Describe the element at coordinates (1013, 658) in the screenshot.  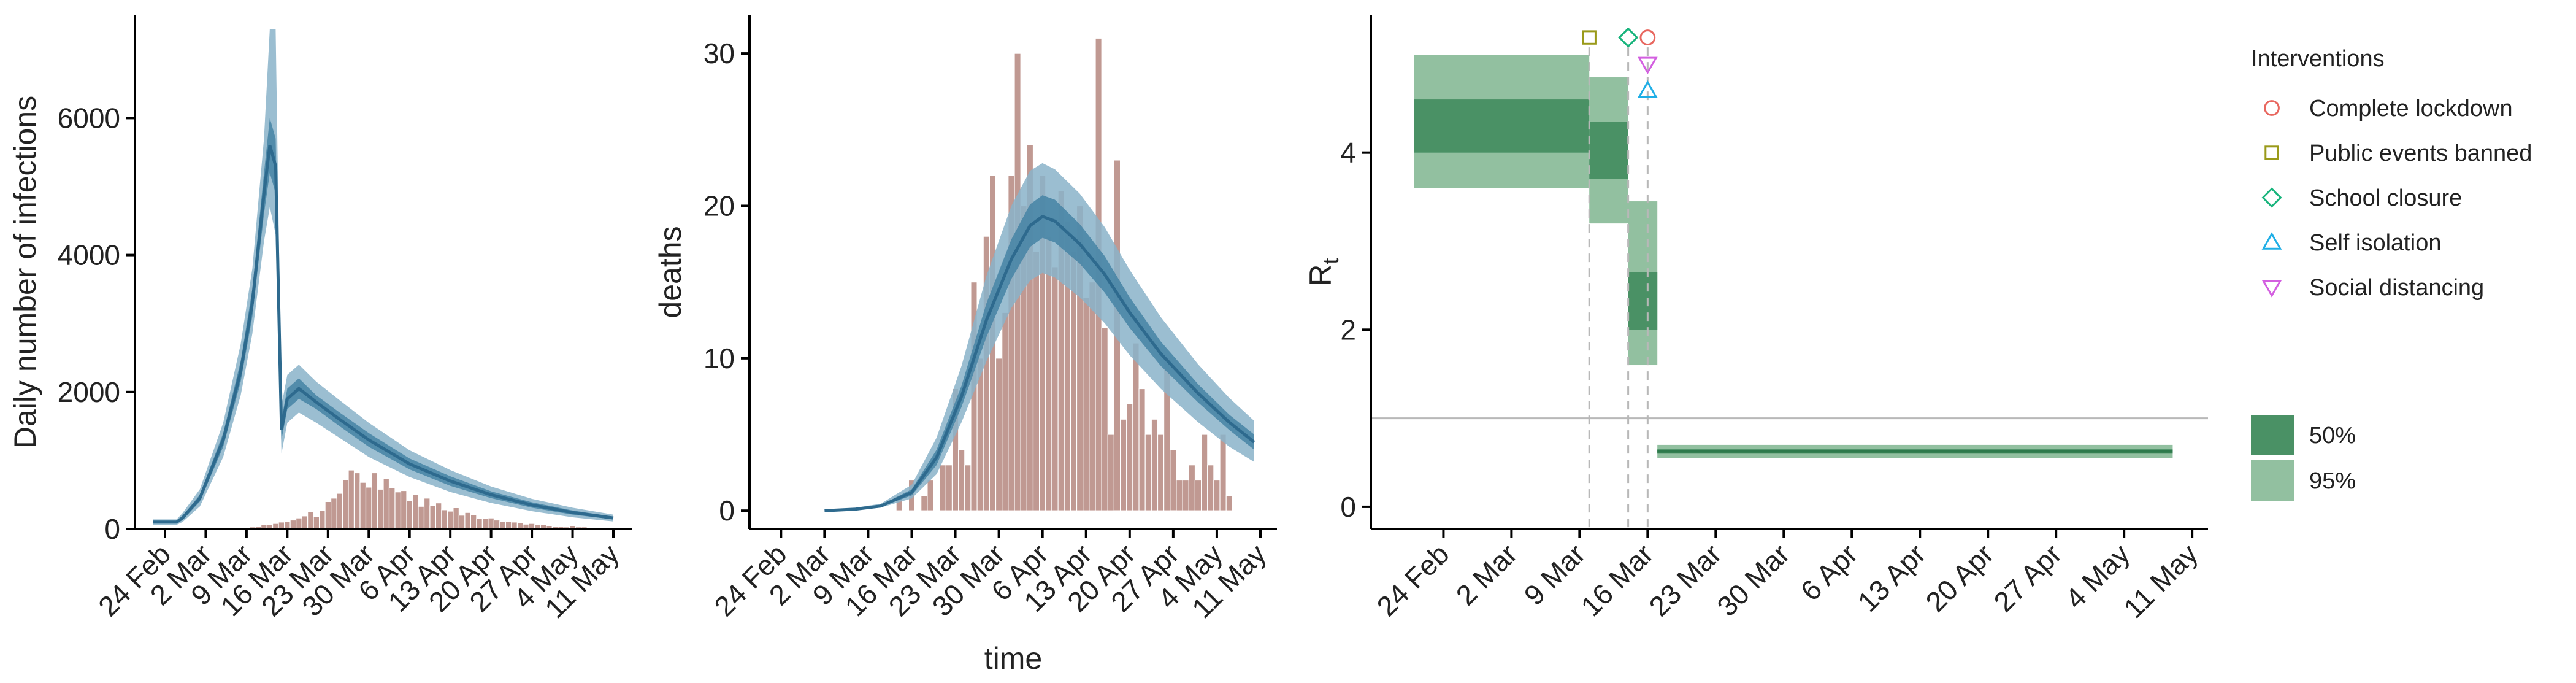
I see `x-axis-label: time` at that location.